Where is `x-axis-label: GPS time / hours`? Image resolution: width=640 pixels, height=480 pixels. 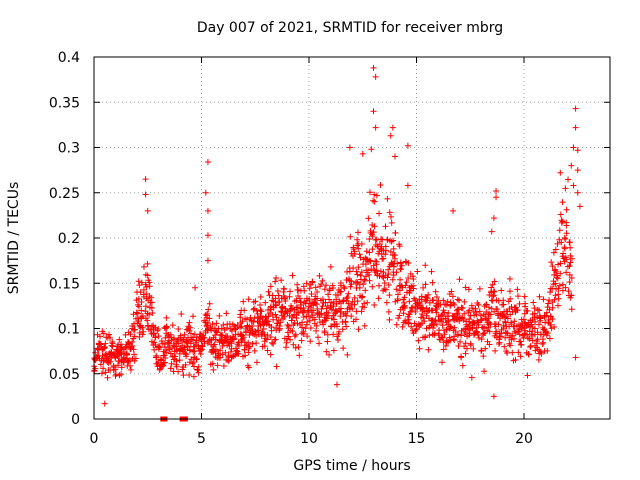 x-axis-label: GPS time / hours is located at coordinates (351, 466).